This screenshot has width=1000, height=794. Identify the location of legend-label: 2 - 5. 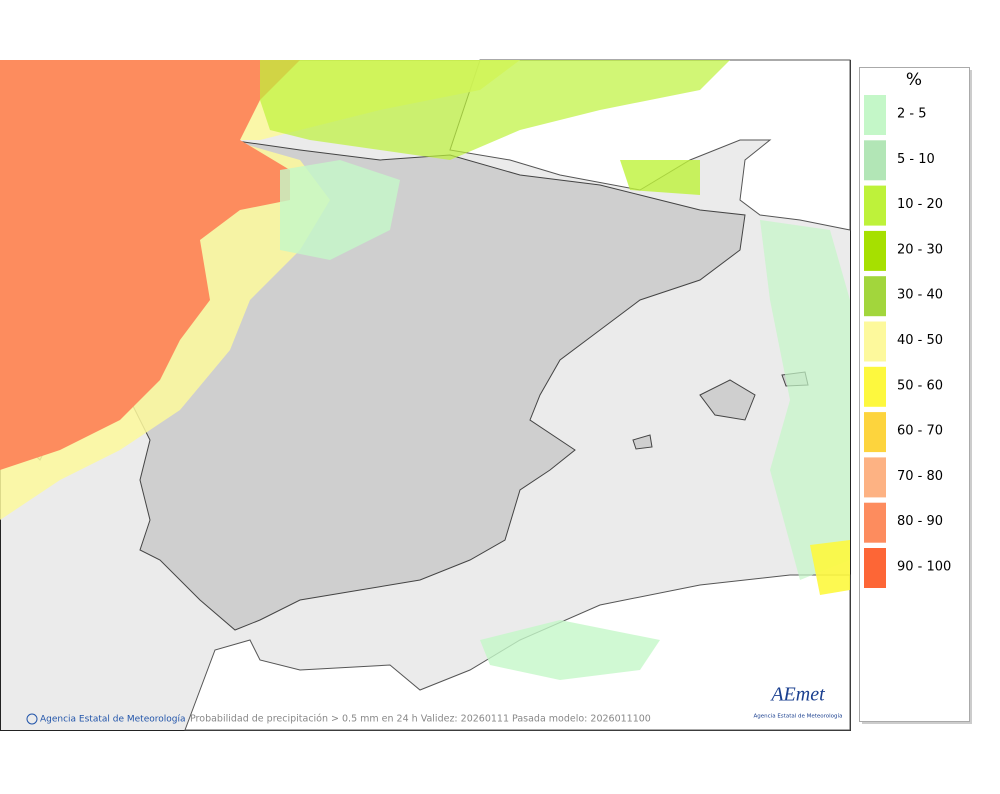
(912, 114).